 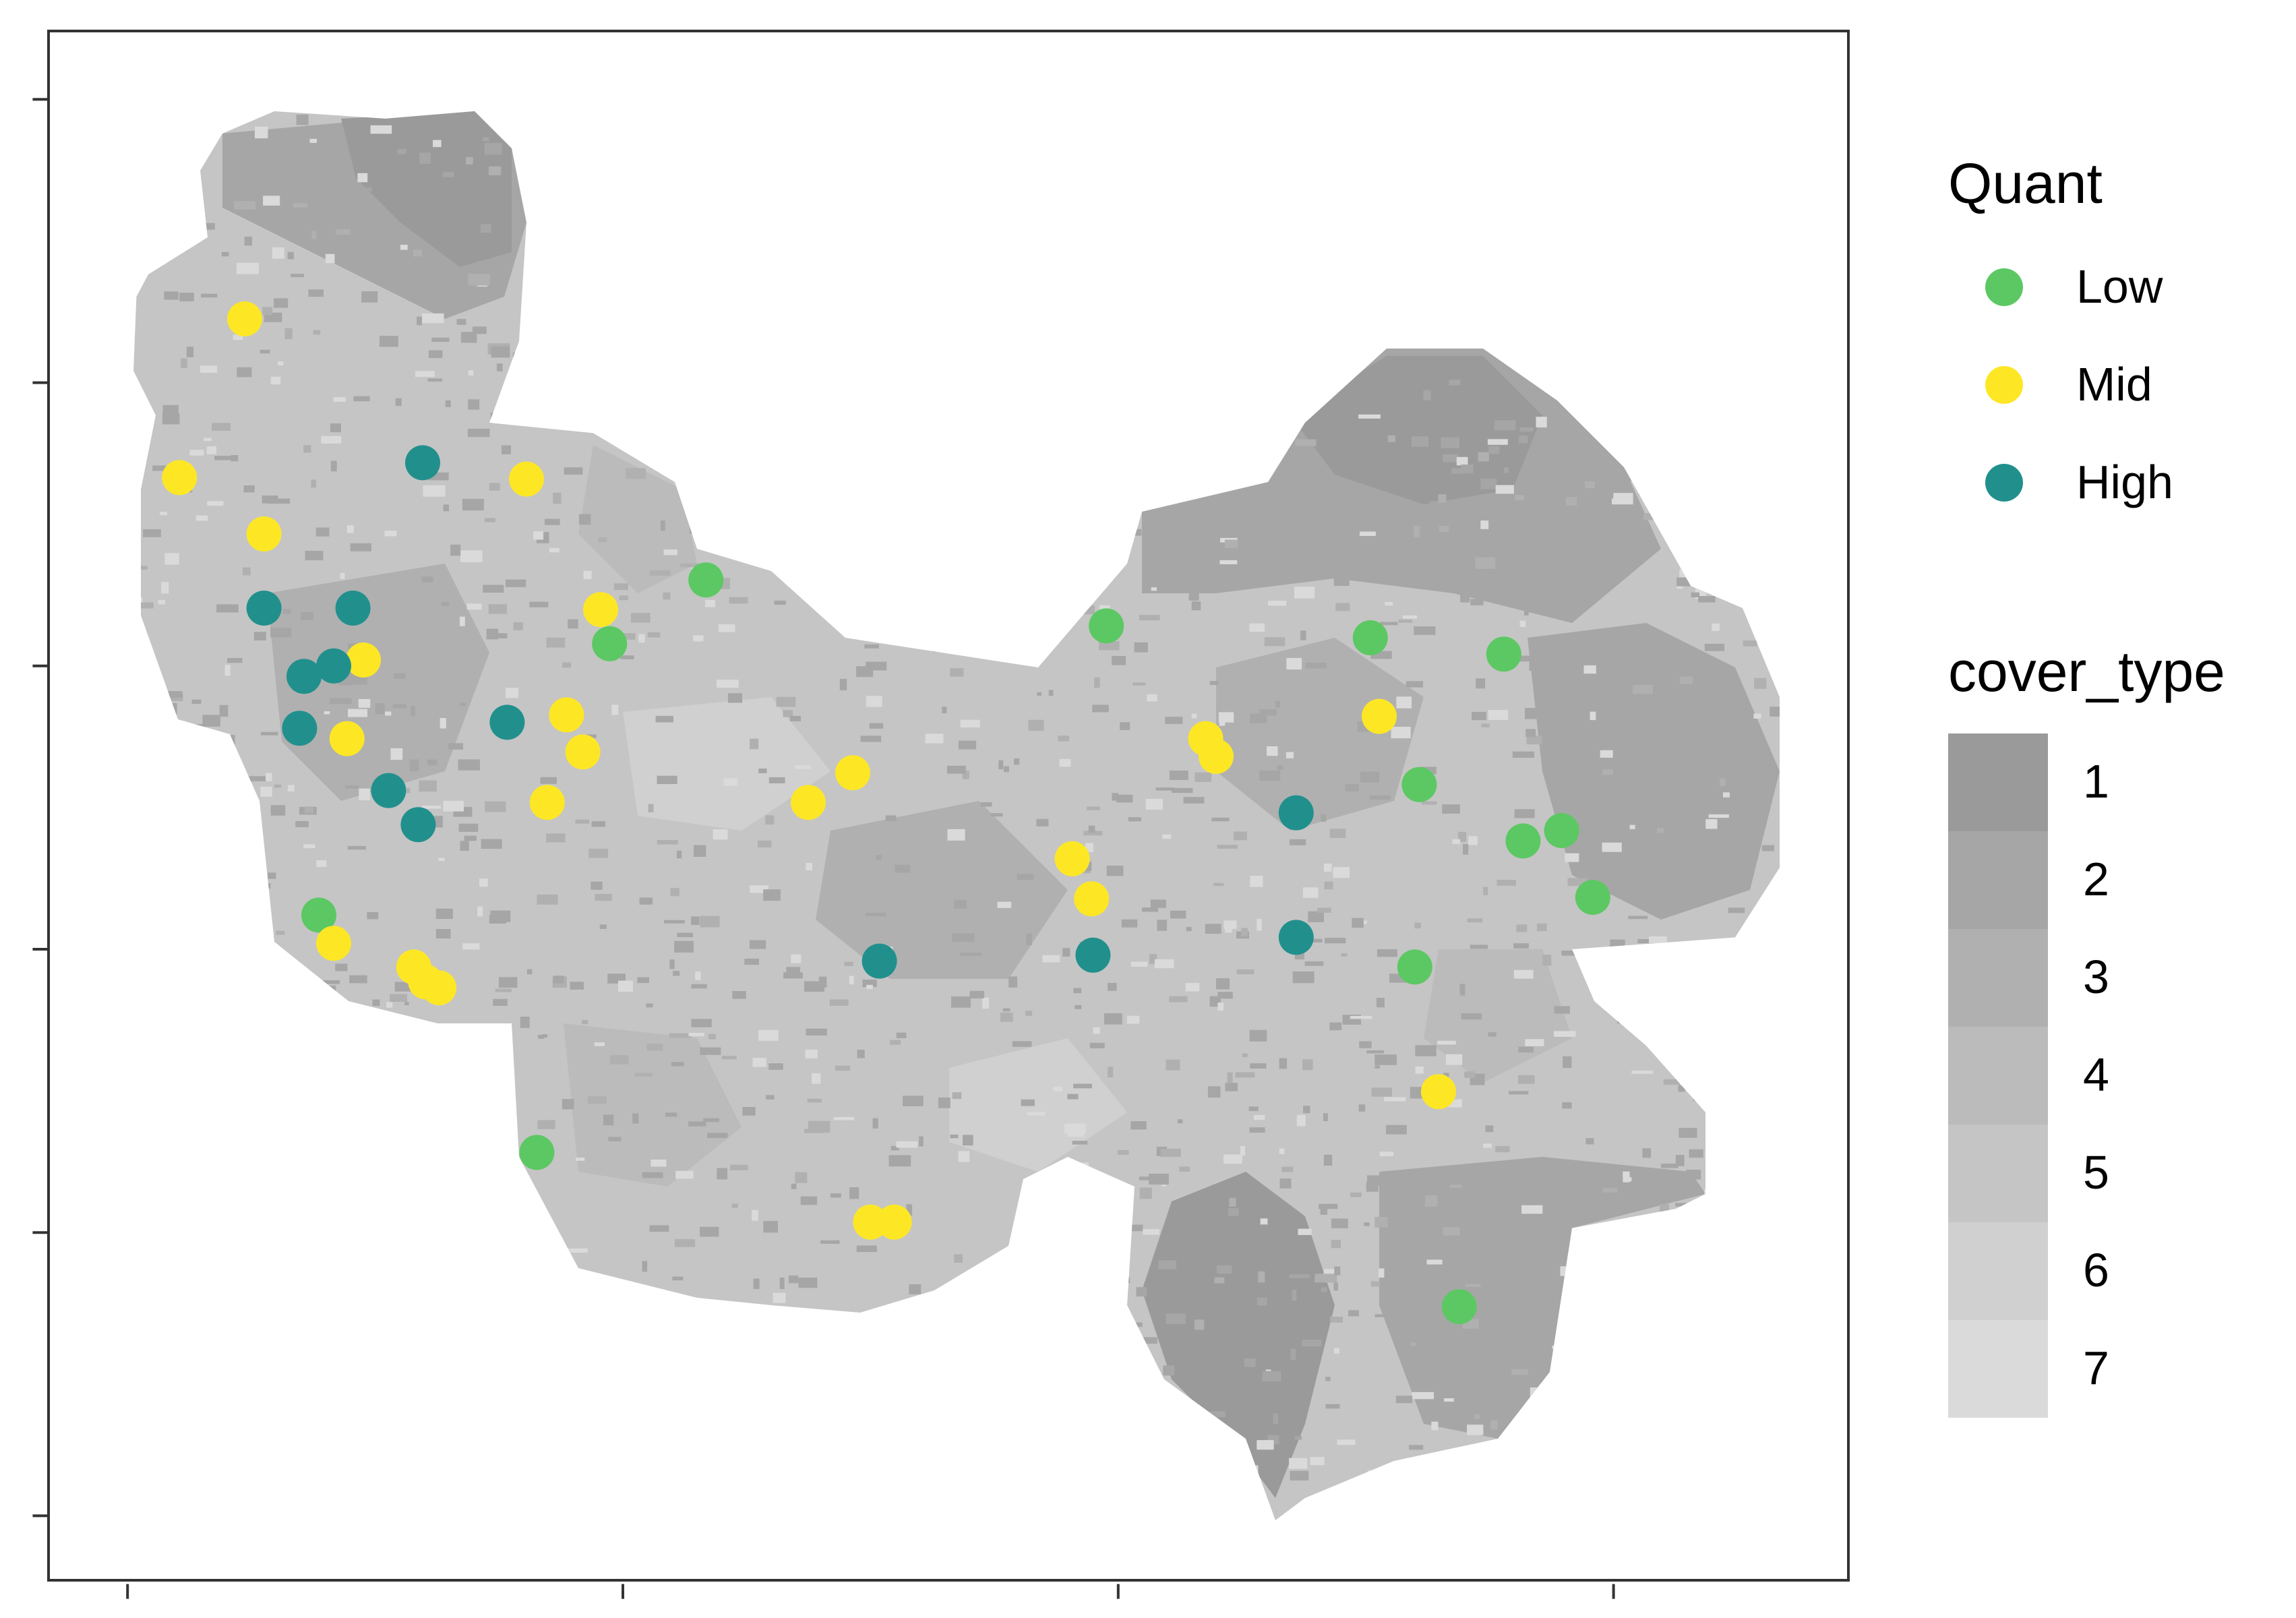 What do you see at coordinates (2110, 385) in the screenshot?
I see `legend-item-mid: Mid` at bounding box center [2110, 385].